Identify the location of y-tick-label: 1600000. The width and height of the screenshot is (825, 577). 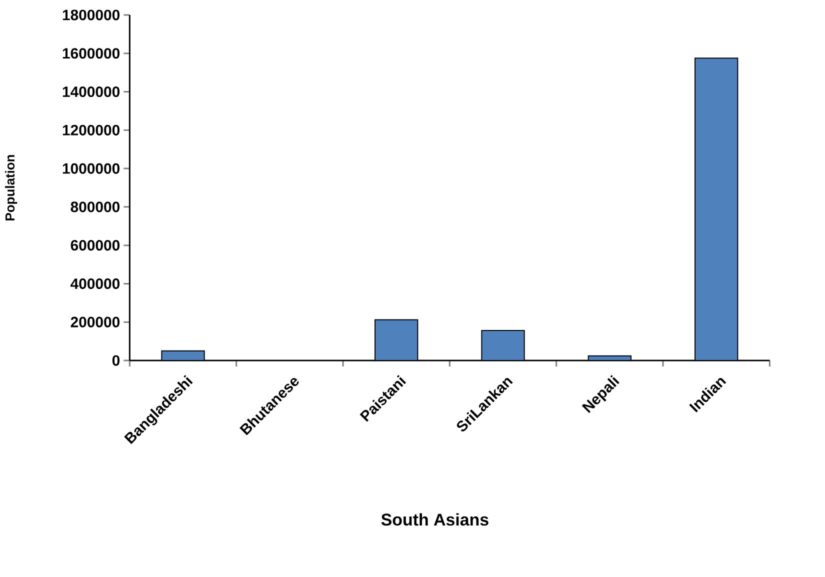
(91, 53).